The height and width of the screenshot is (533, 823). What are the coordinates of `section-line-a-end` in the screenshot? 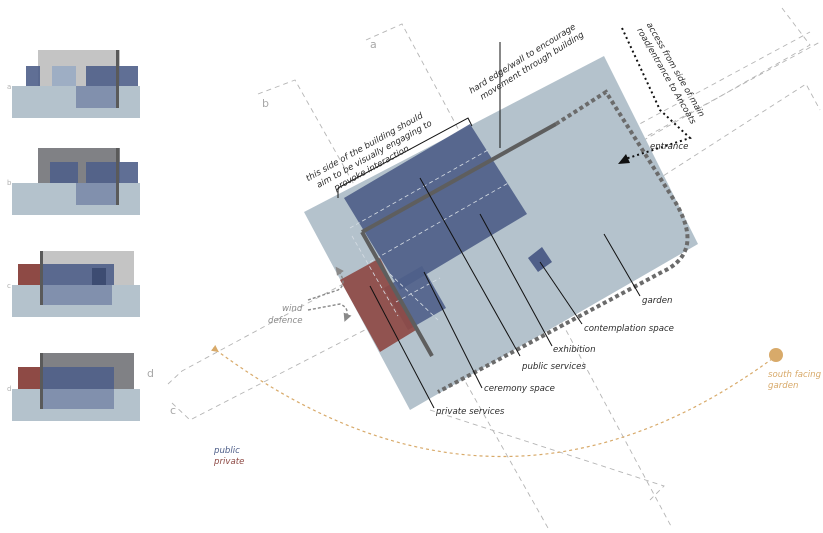 It's located at (723, 76).